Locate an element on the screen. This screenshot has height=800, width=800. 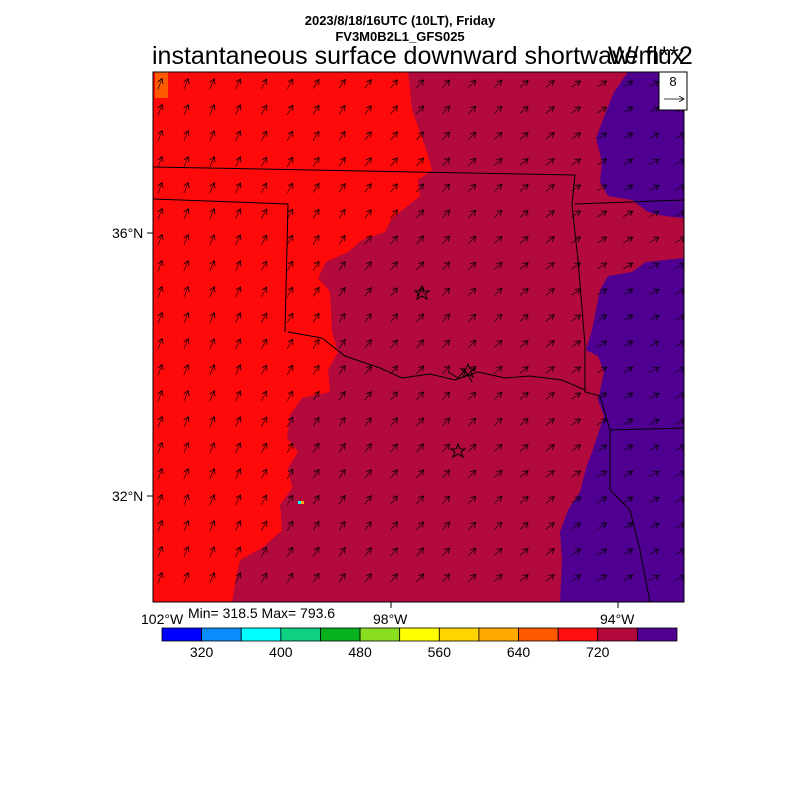
colorbar-label: 400 is located at coordinates (281, 652).